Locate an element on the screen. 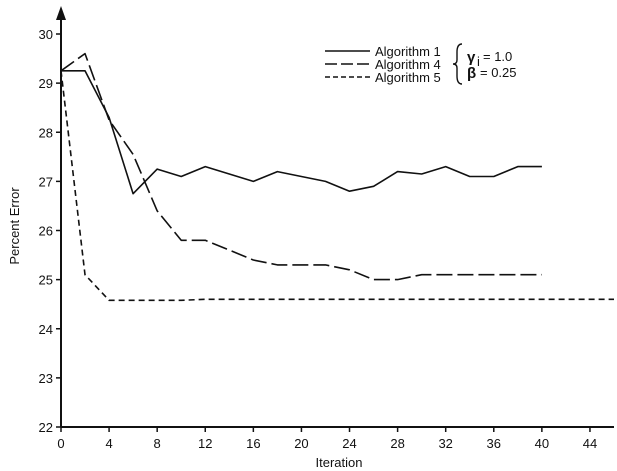 This screenshot has height=471, width=617. x-tick-label: 0 is located at coordinates (60, 443).